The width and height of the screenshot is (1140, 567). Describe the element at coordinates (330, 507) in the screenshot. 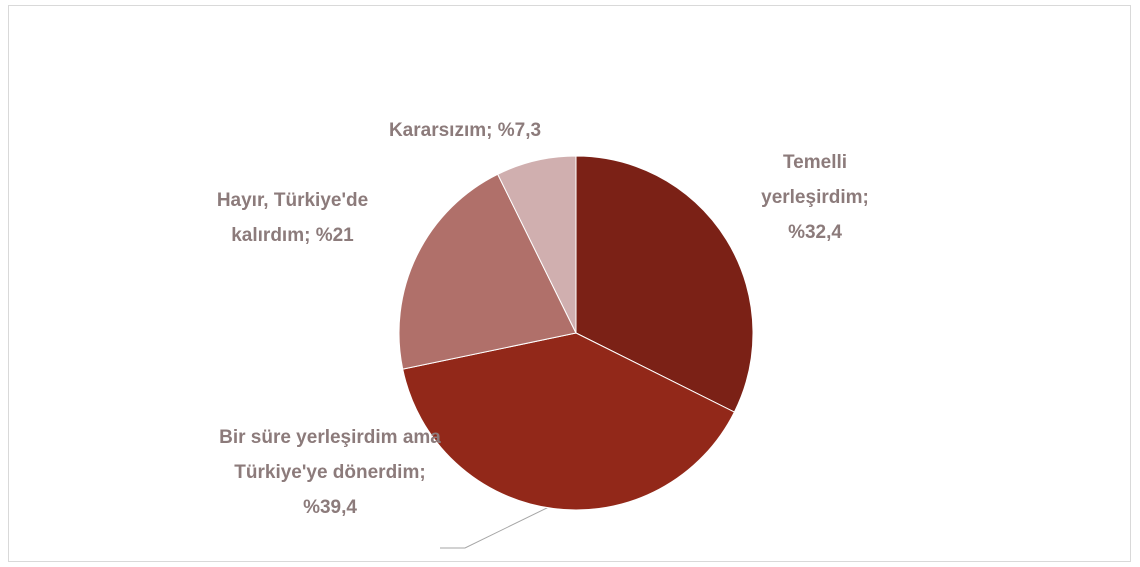

I see `value-label: %39,4` at that location.